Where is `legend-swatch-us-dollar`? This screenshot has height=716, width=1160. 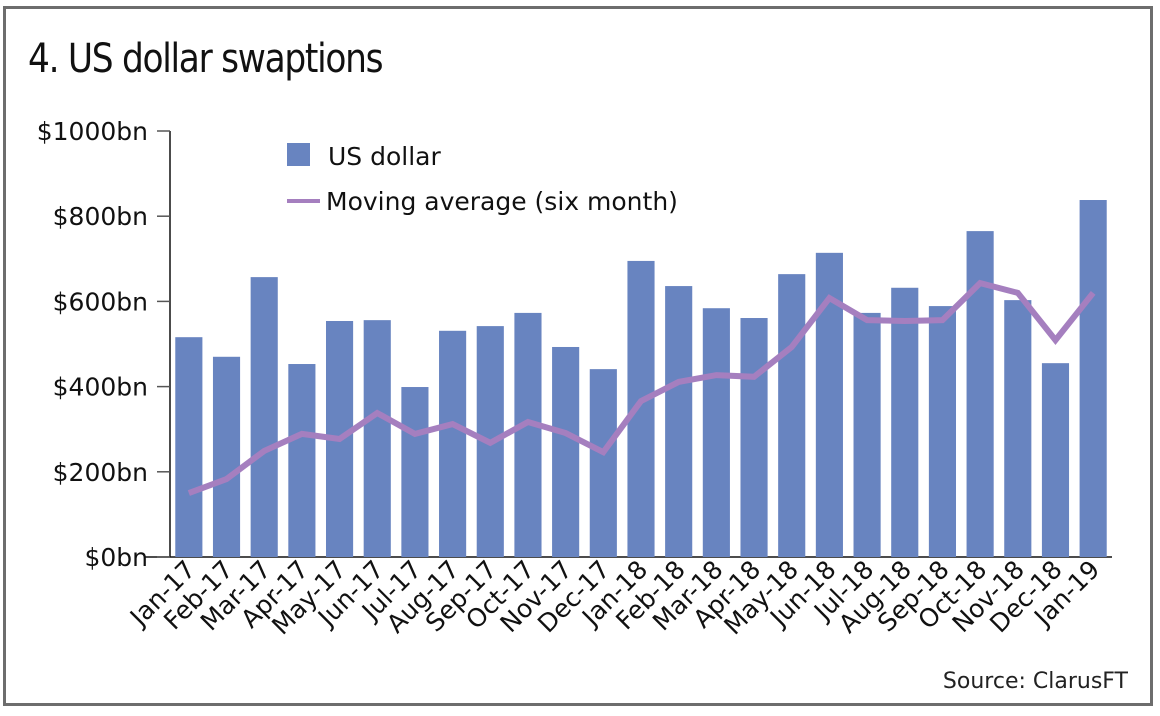
legend-swatch-us-dollar is located at coordinates (298, 154).